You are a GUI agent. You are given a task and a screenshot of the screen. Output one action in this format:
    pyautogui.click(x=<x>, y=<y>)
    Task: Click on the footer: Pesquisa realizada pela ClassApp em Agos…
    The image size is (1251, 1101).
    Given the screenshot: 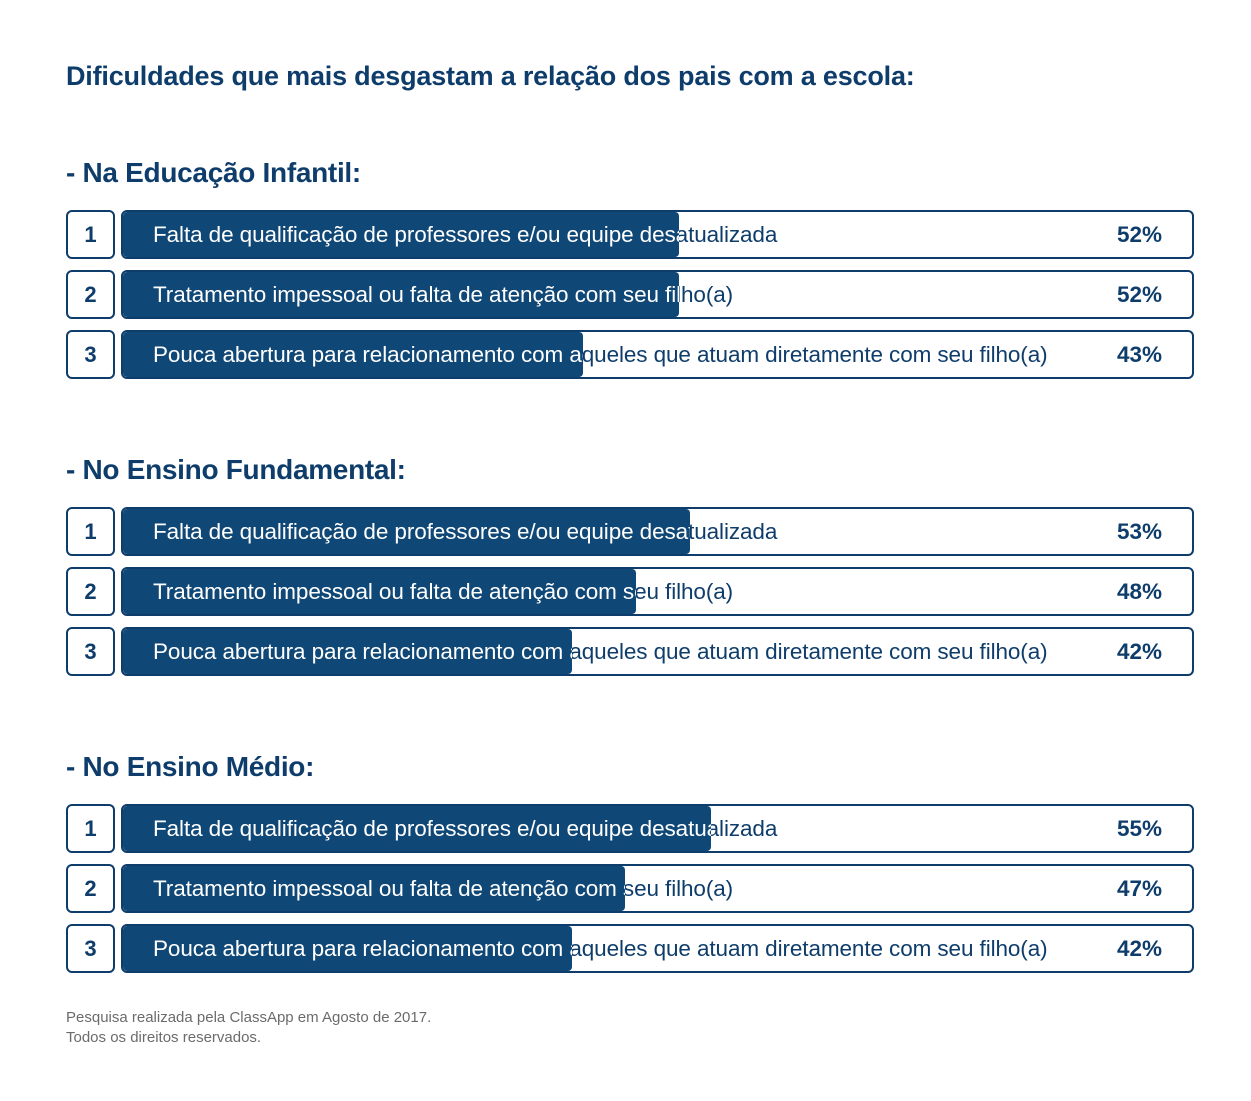 What is the action you would take?
    pyautogui.click(x=248, y=1028)
    